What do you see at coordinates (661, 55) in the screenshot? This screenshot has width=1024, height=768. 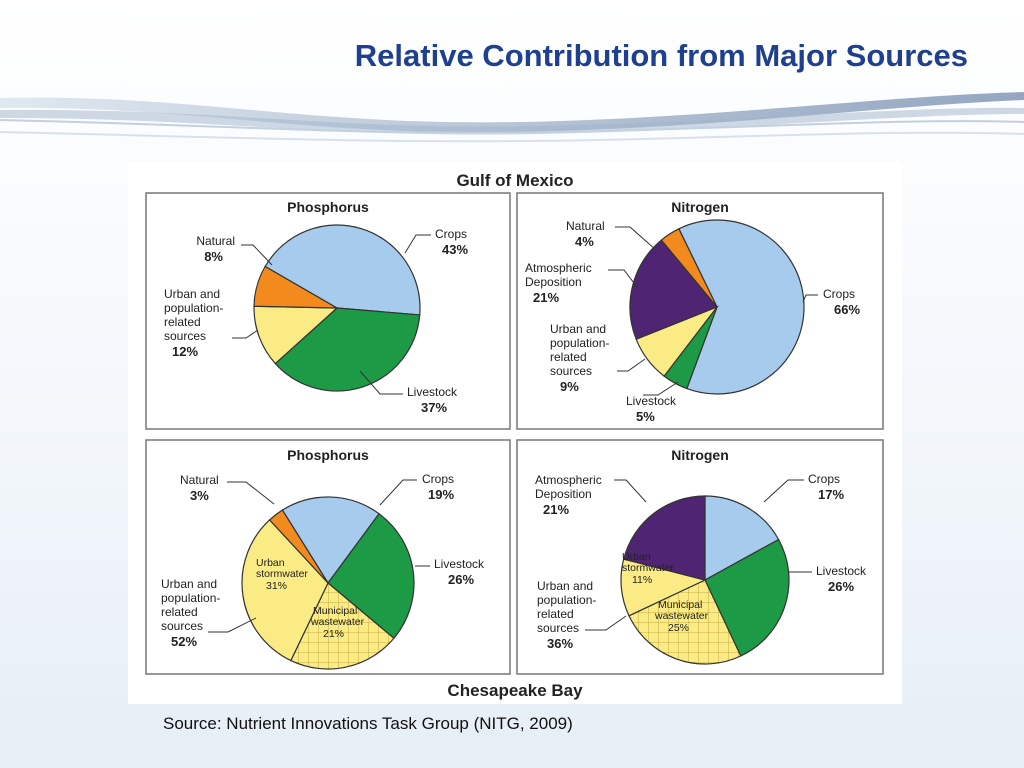 I see `slide-title: Relative Contribution from Major Sources` at bounding box center [661, 55].